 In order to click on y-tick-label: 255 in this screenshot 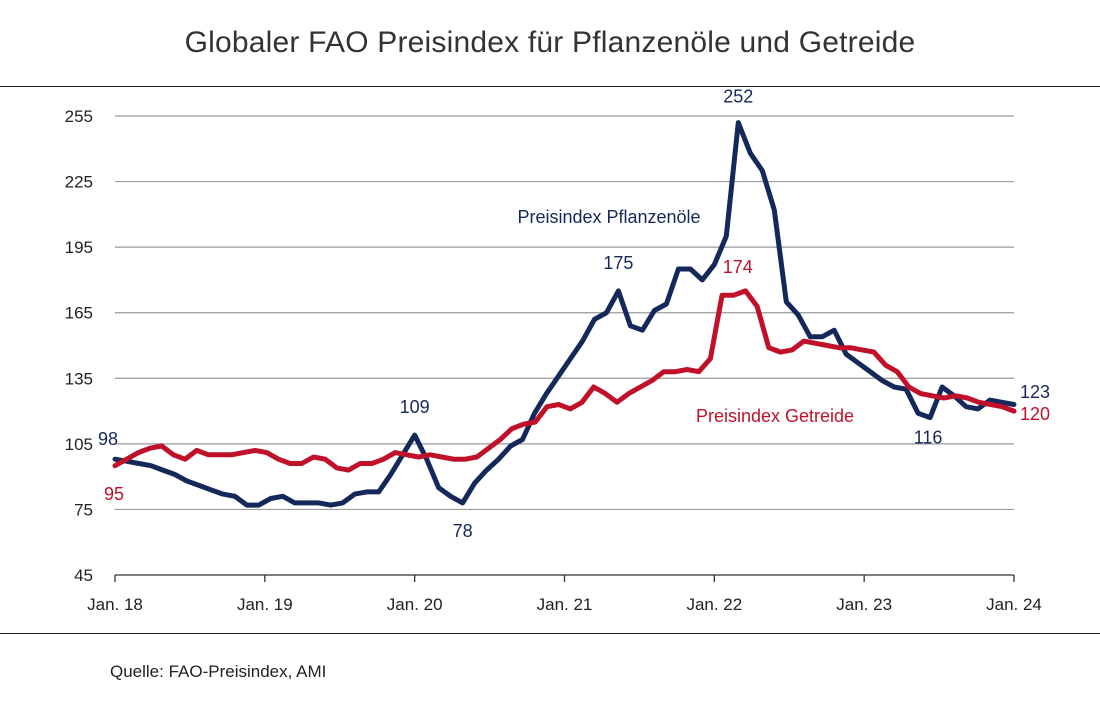, I will do `click(79, 116)`.